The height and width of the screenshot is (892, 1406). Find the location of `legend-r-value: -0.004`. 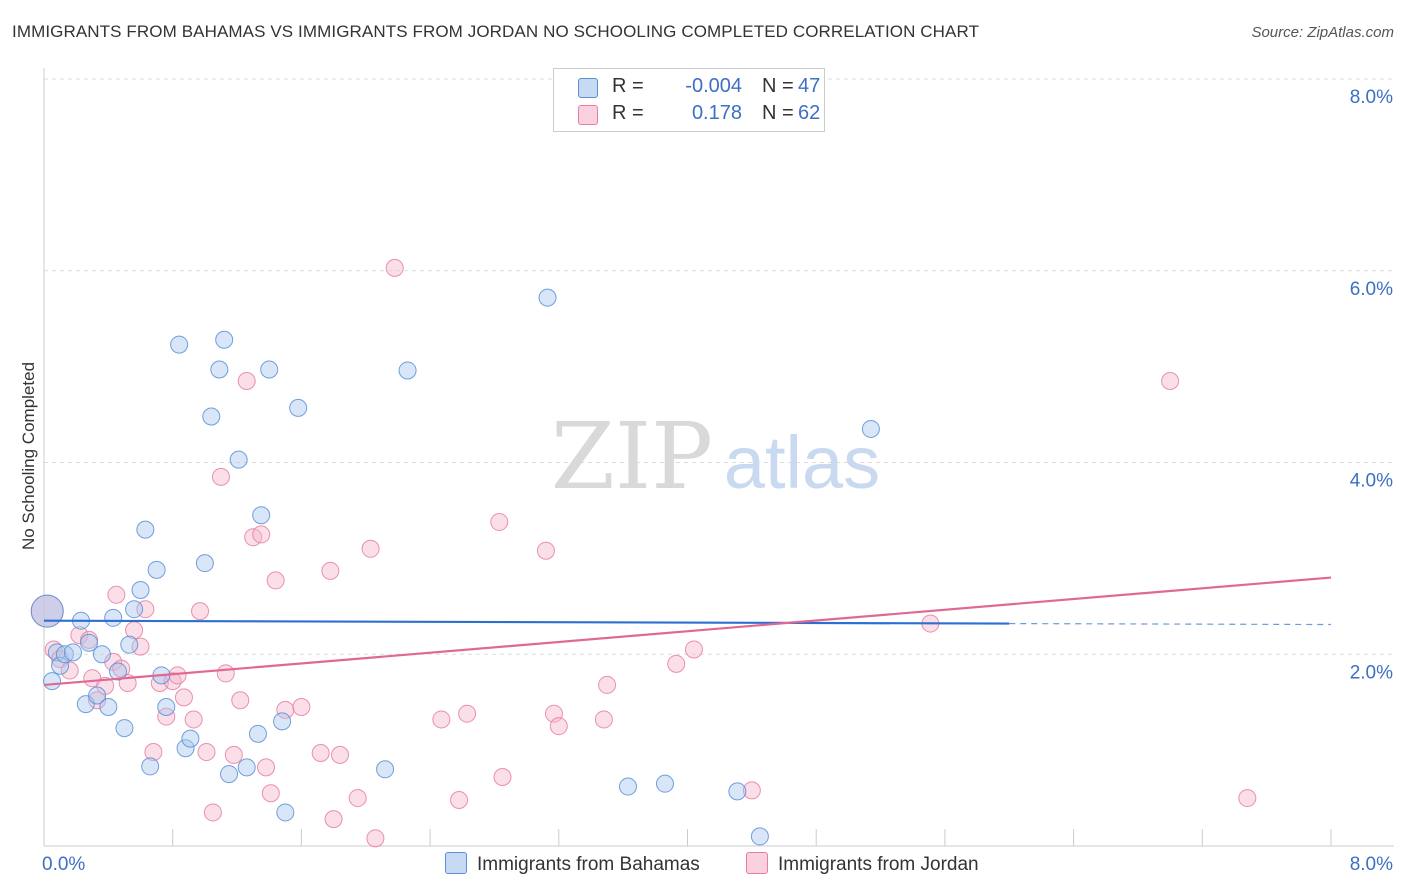

legend-r-value: -0.004 is located at coordinates (713, 86).